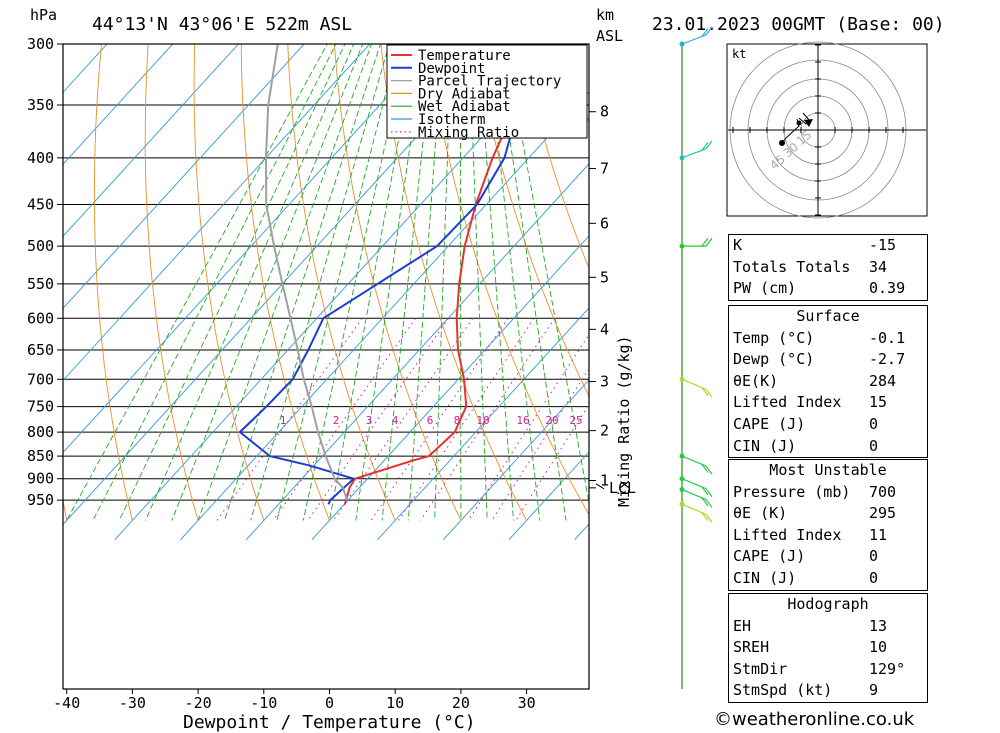 This screenshot has width=1000, height=733. Describe the element at coordinates (600, 486) in the screenshot. I see `lcl-tick` at that location.